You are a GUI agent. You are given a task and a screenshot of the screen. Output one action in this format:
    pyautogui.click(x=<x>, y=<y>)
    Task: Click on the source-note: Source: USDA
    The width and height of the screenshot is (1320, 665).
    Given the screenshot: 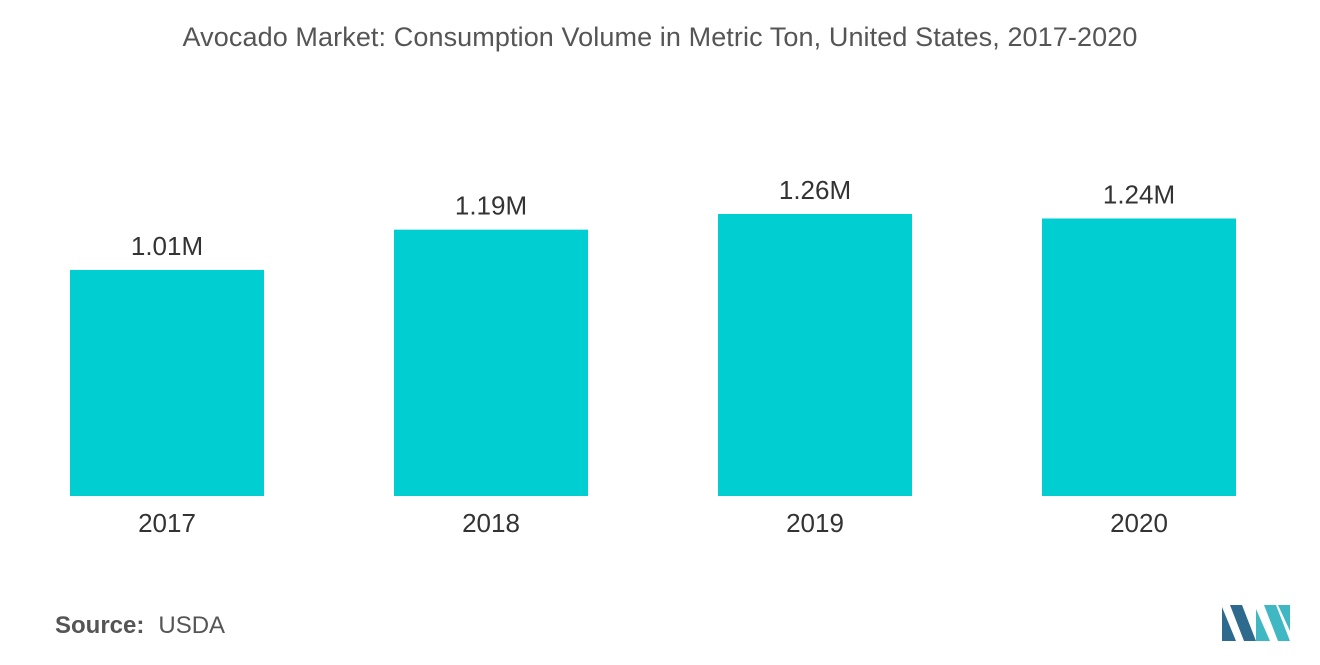 What is the action you would take?
    pyautogui.click(x=140, y=626)
    